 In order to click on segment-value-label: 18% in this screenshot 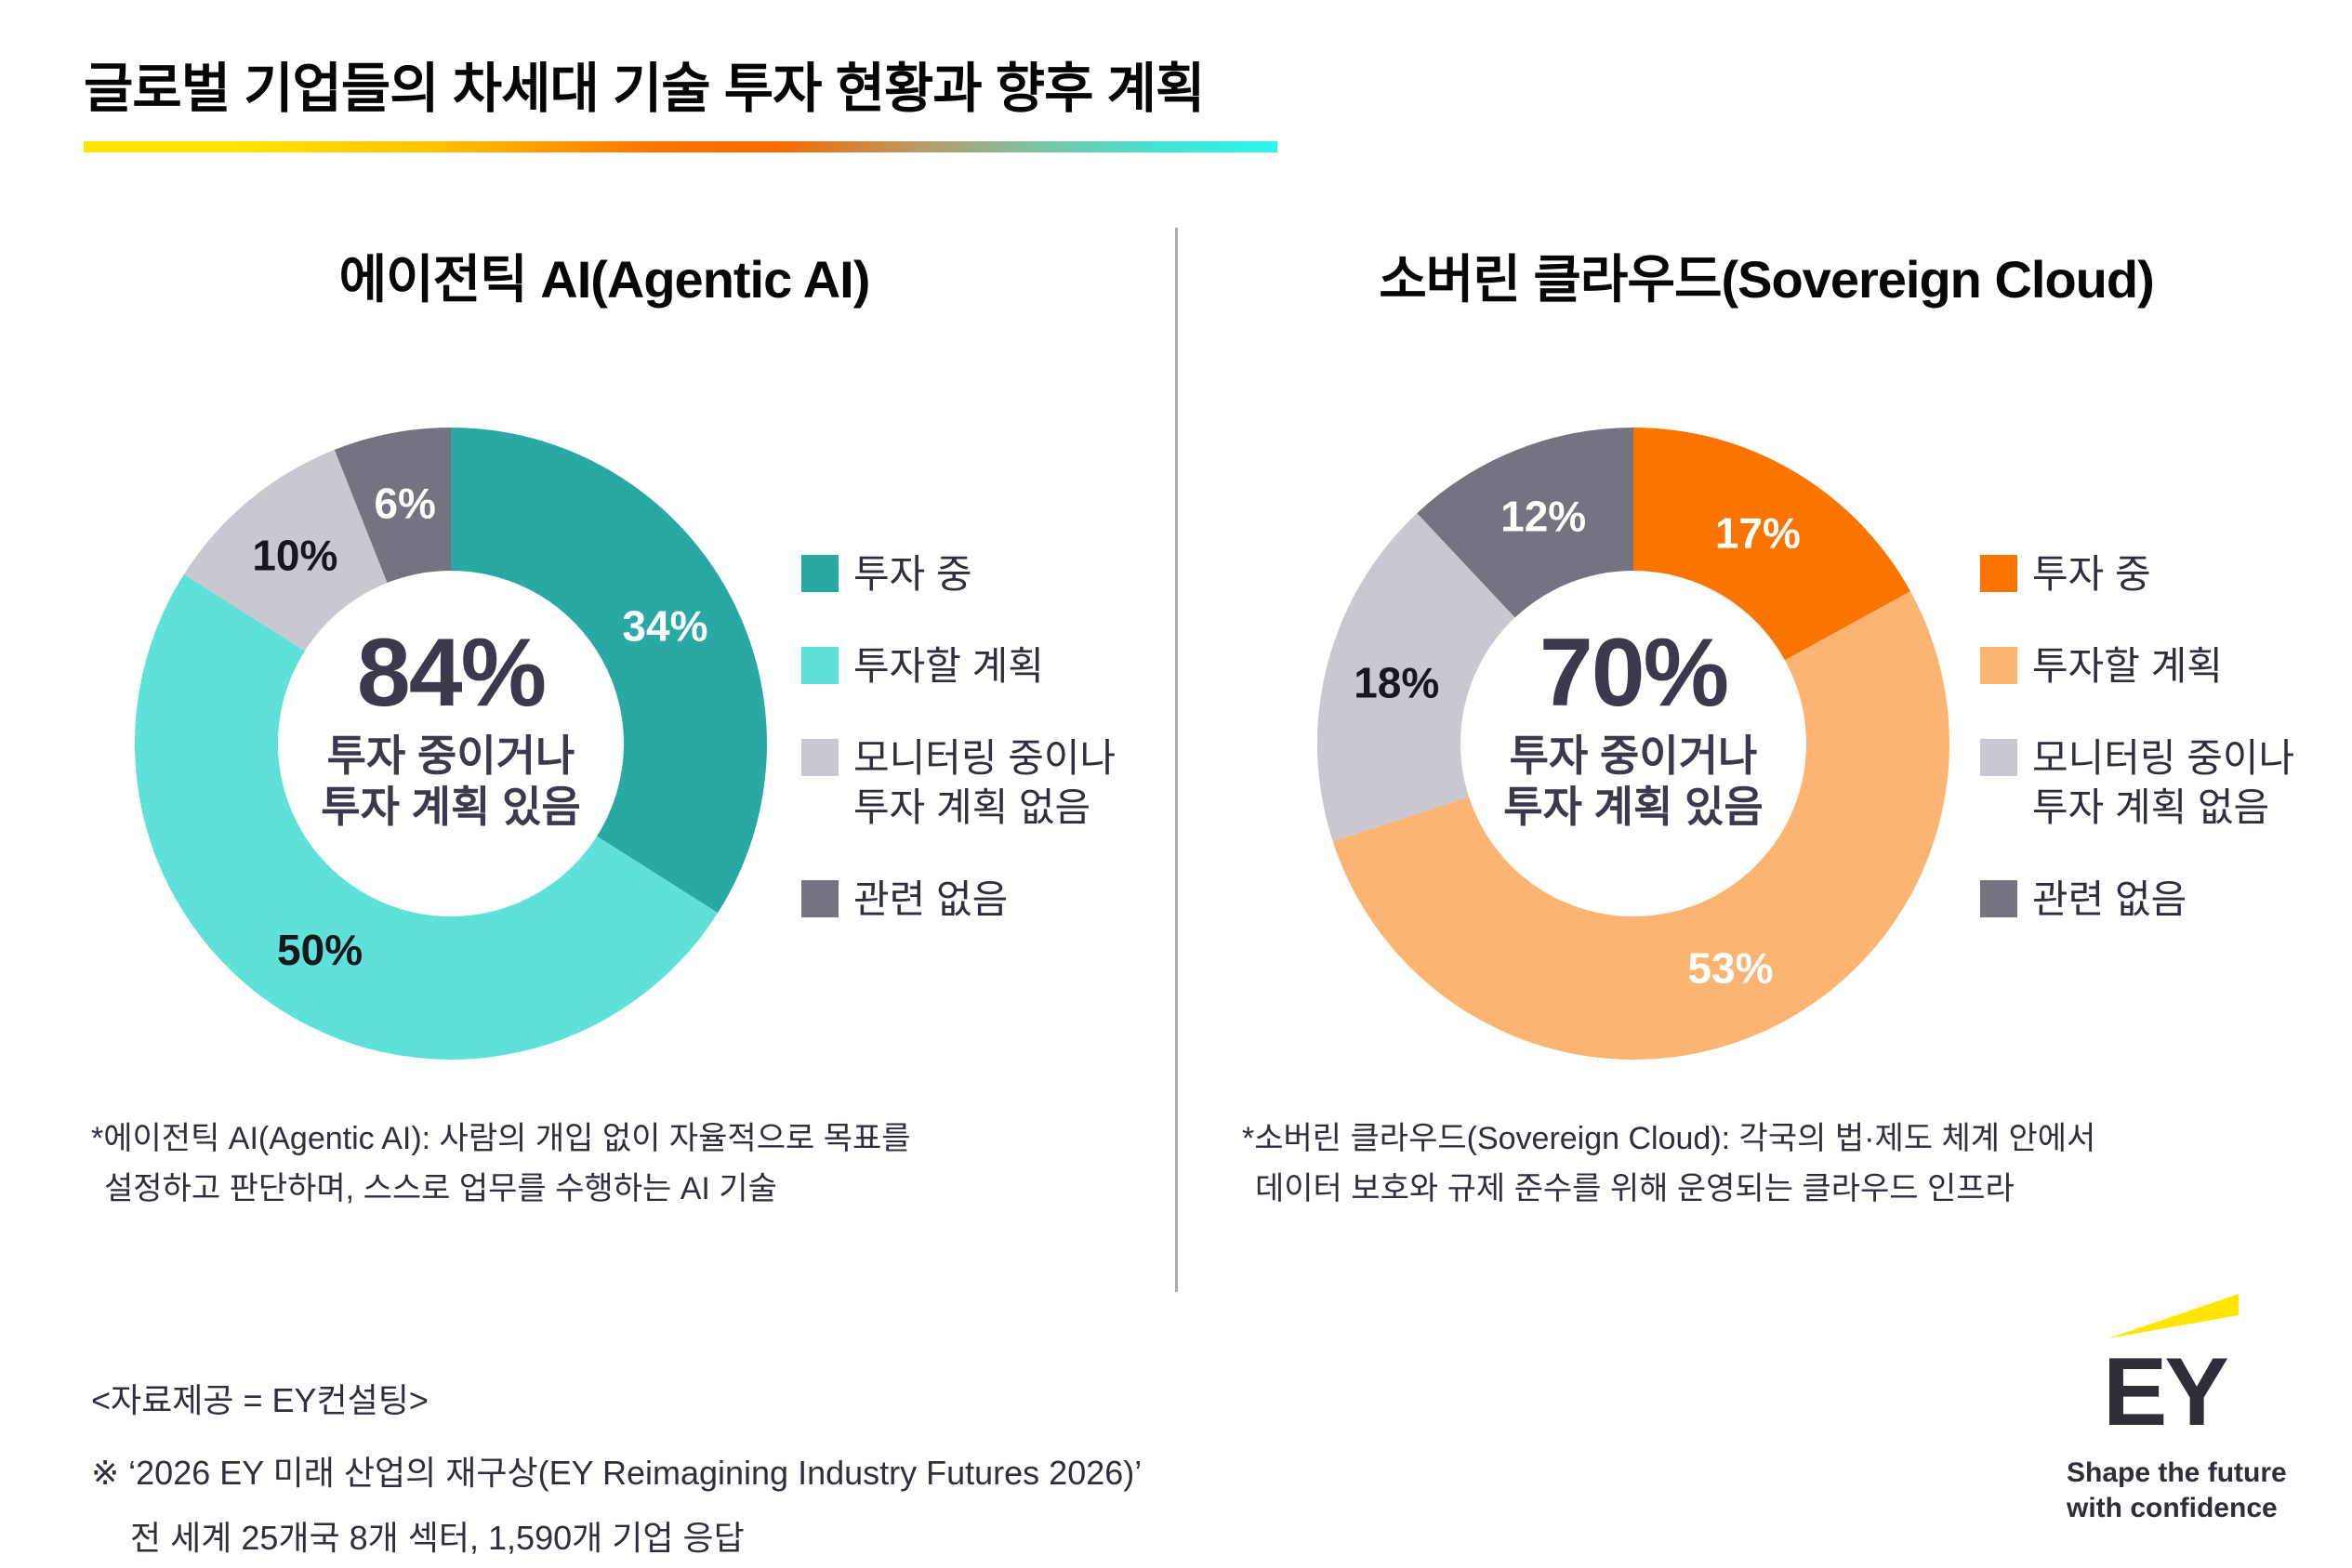, I will do `click(1396, 683)`.